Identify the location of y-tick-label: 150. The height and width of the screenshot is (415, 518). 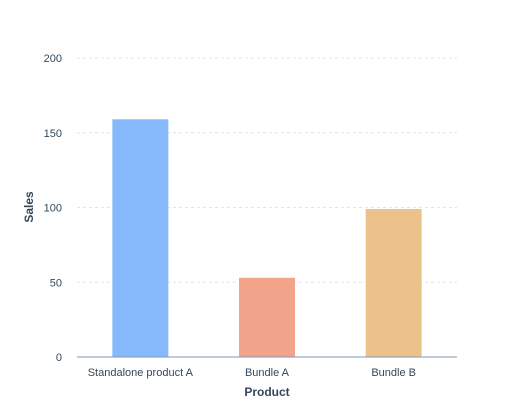
(53, 134).